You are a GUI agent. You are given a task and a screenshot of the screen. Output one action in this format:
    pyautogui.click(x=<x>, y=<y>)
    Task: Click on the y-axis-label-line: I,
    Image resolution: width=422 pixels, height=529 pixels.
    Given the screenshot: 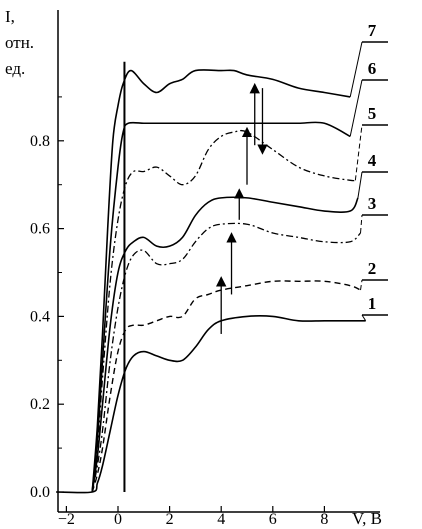 What is the action you would take?
    pyautogui.click(x=10, y=16)
    